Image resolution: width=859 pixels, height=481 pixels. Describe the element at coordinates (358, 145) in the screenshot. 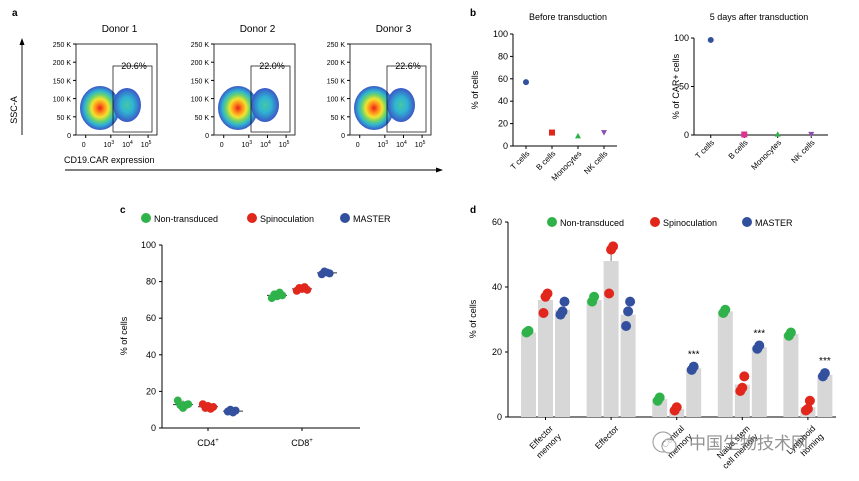

I see `x-tick-label: 0` at that location.